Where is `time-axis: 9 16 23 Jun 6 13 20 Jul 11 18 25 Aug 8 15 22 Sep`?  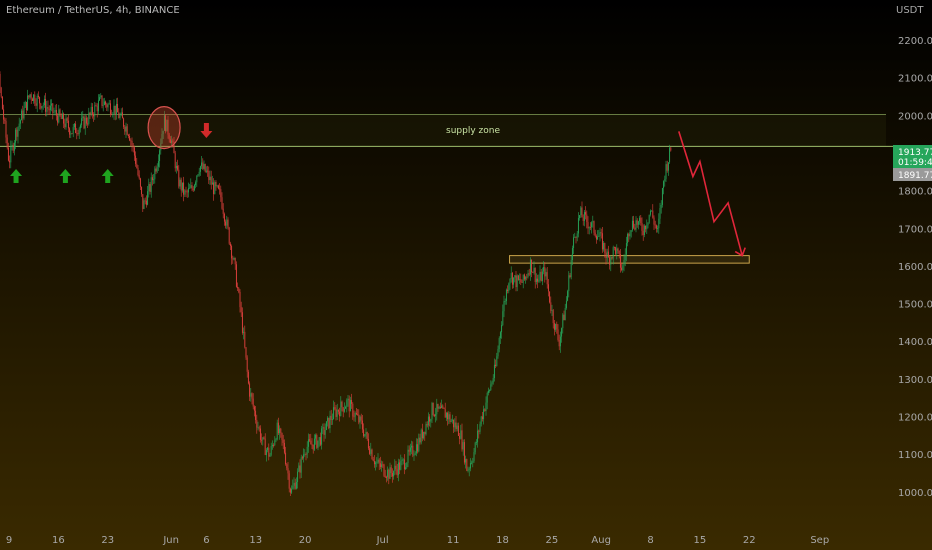 time-axis: 9 16 23 Jun 6 13 20 Jul 11 18 25 Aug 8 15 22 Sep is located at coordinates (417, 540).